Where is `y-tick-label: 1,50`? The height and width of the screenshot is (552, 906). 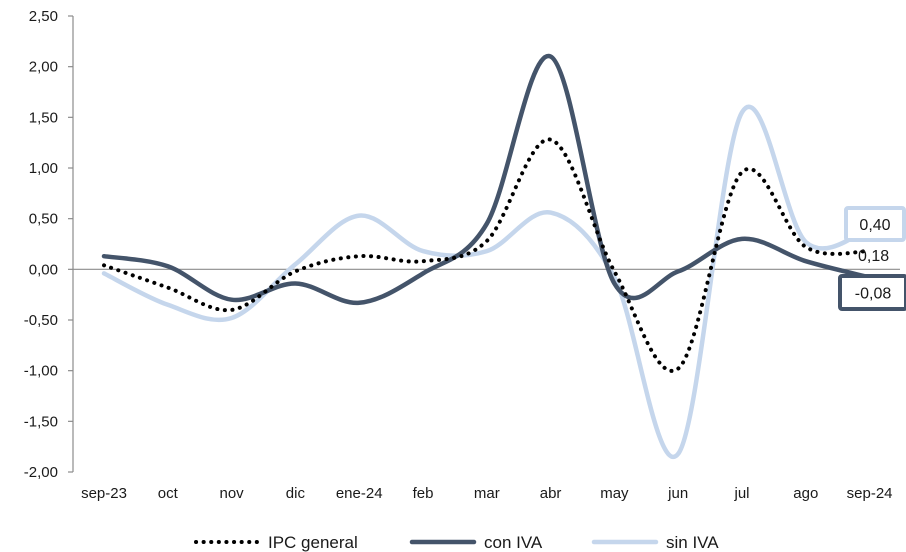 y-tick-label: 1,50 is located at coordinates (43, 117).